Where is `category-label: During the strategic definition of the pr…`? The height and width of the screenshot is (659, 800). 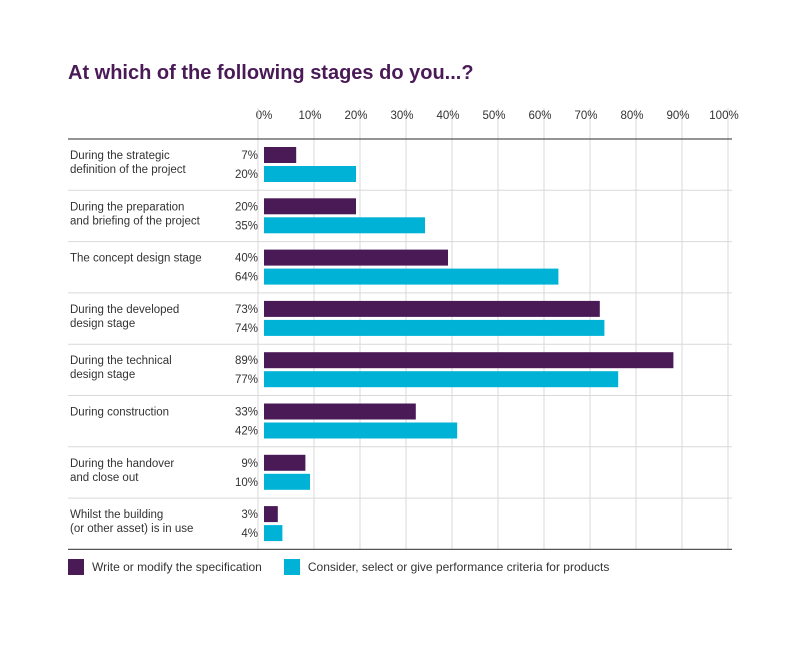
category-label: During the strategic definition of the pr… is located at coordinates (128, 163).